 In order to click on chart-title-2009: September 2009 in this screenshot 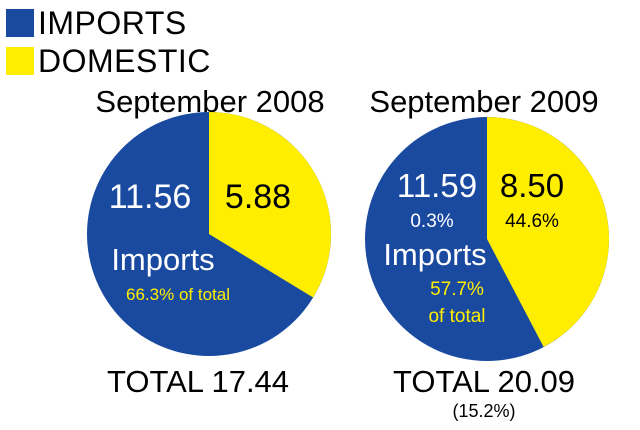, I will do `click(484, 101)`.